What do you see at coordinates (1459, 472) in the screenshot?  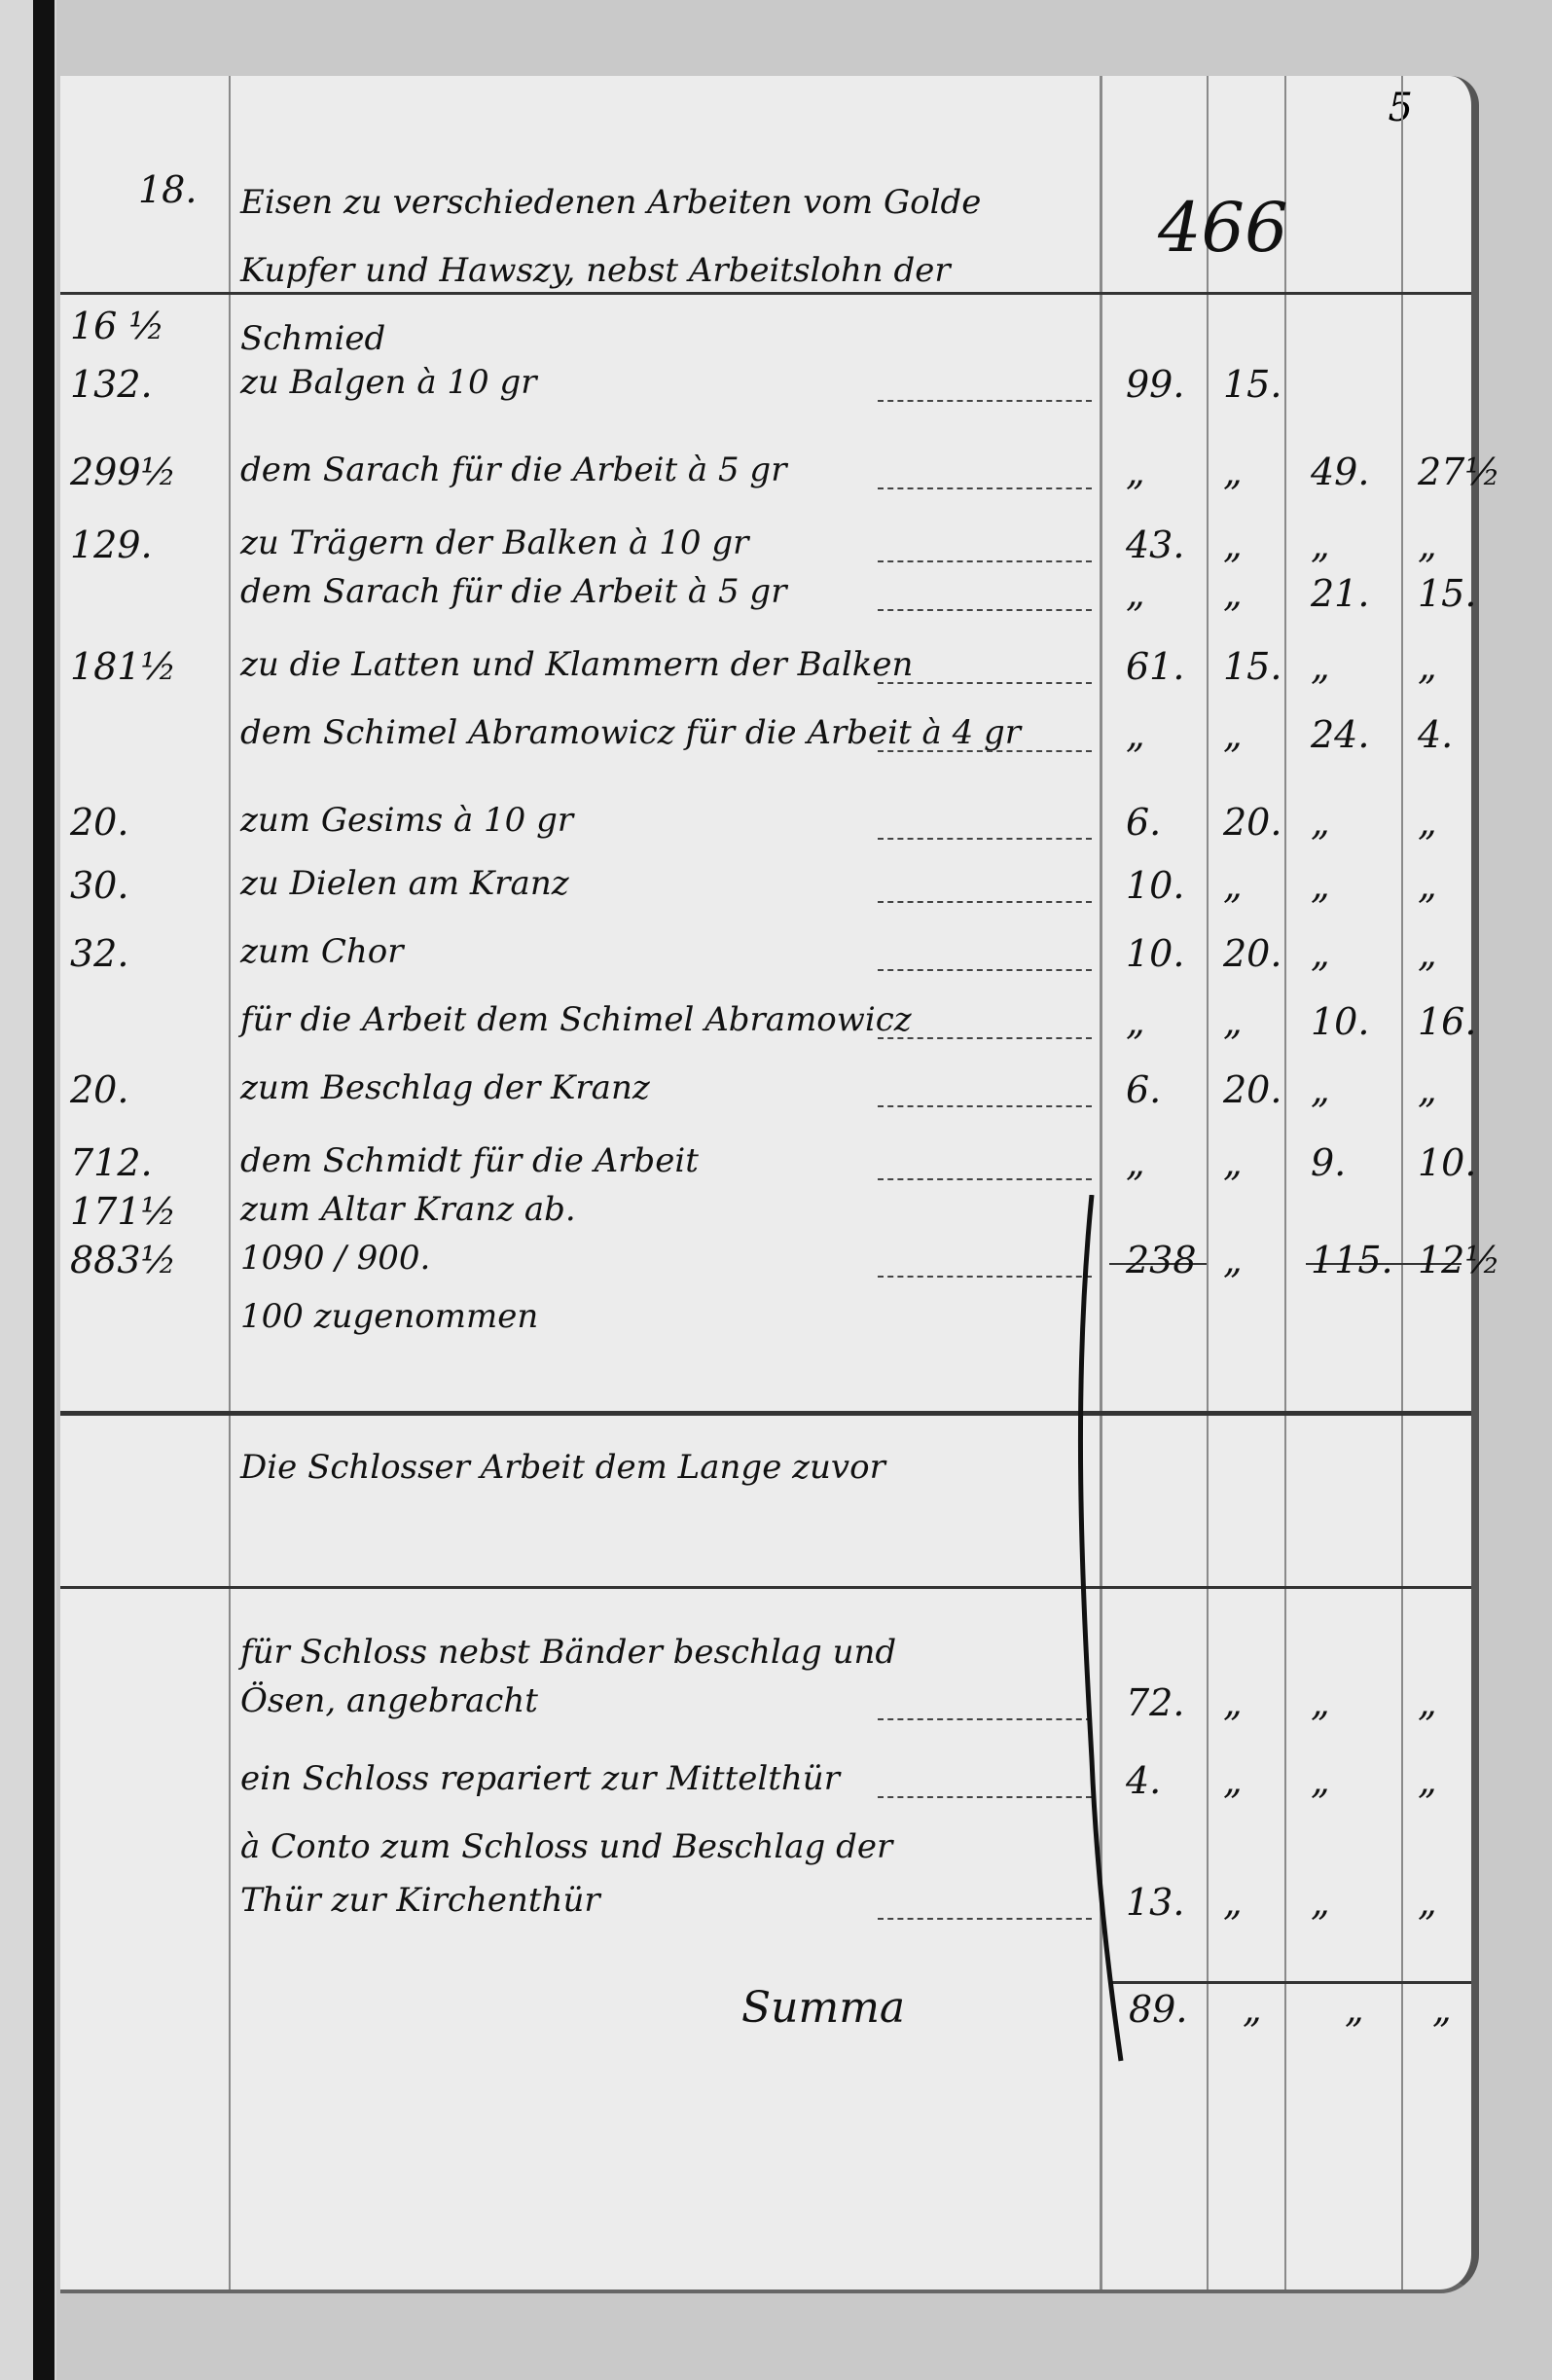 I see `cell-c4: 27½` at bounding box center [1459, 472].